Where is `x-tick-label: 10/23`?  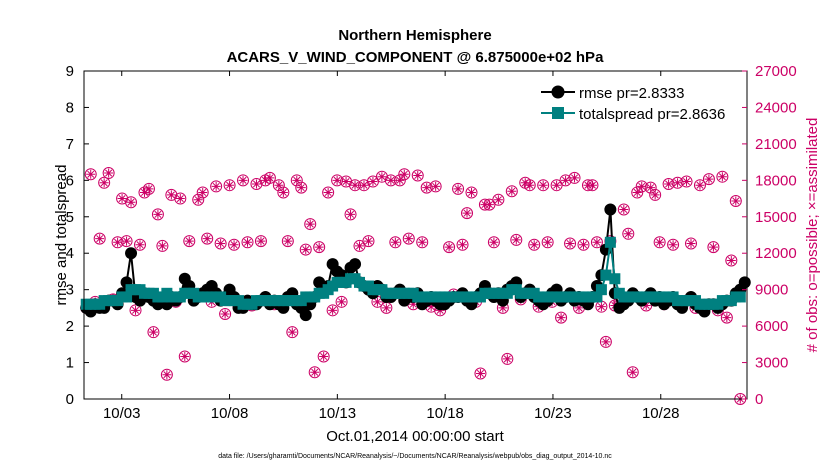
x-tick-label: 10/23 is located at coordinates (553, 413).